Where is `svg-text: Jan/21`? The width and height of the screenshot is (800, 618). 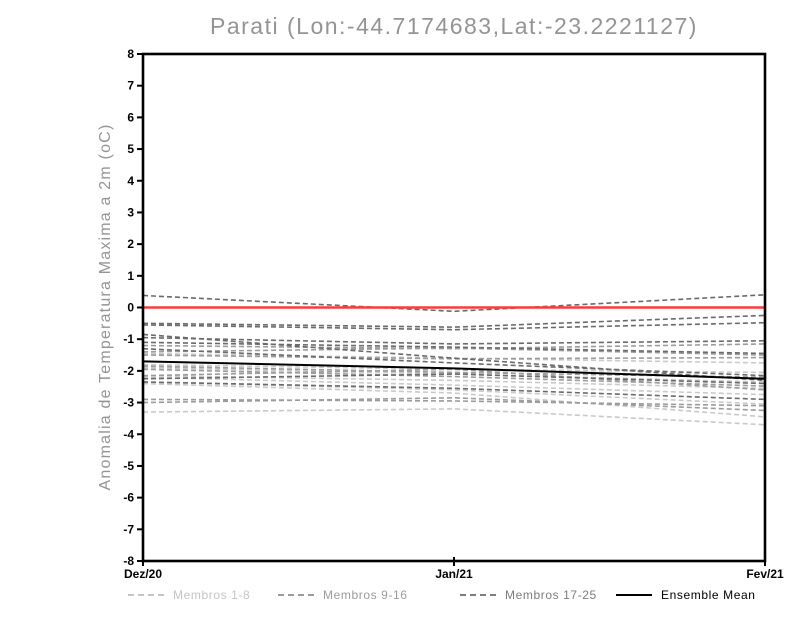 svg-text: Jan/21 is located at coordinates (454, 574).